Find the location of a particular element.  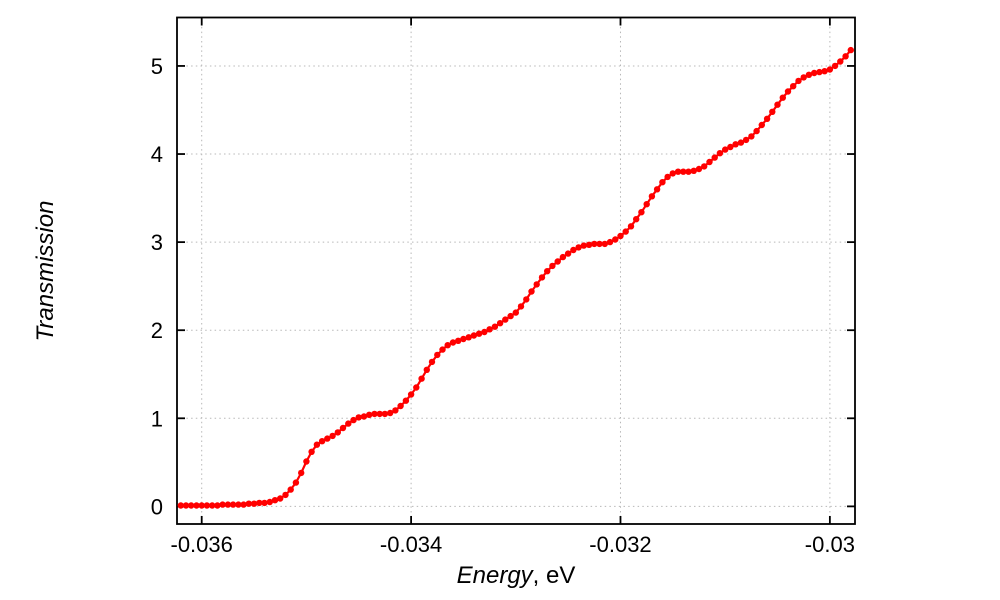

y-tick-label: 4 is located at coordinates (157, 154).